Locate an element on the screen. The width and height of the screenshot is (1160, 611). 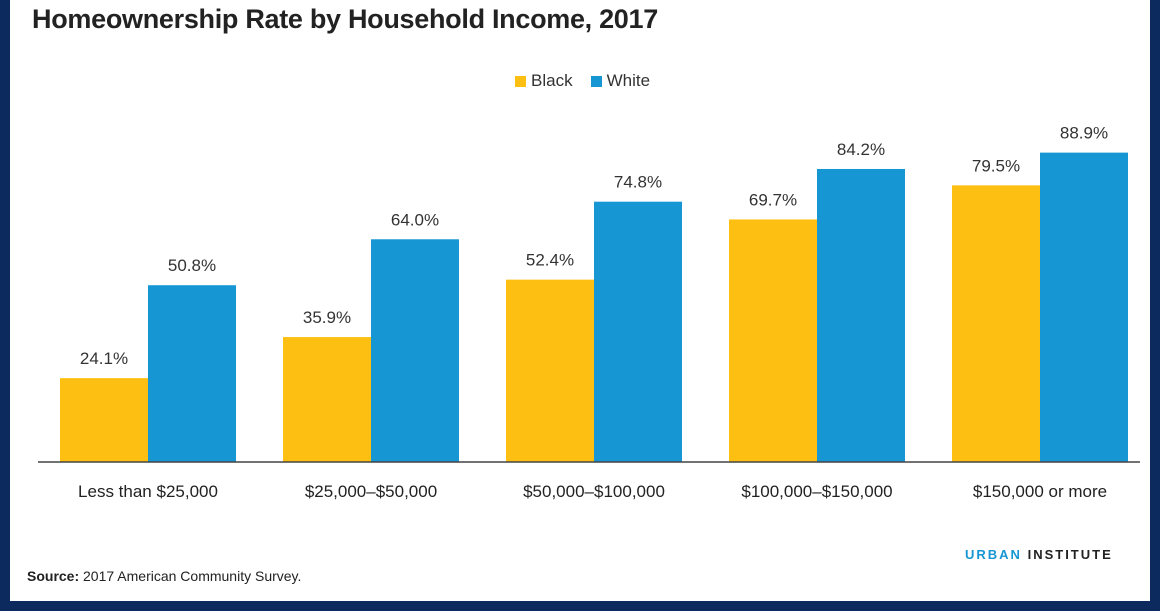
source-note: Source: 2017 American Community Survey. is located at coordinates (164, 576).